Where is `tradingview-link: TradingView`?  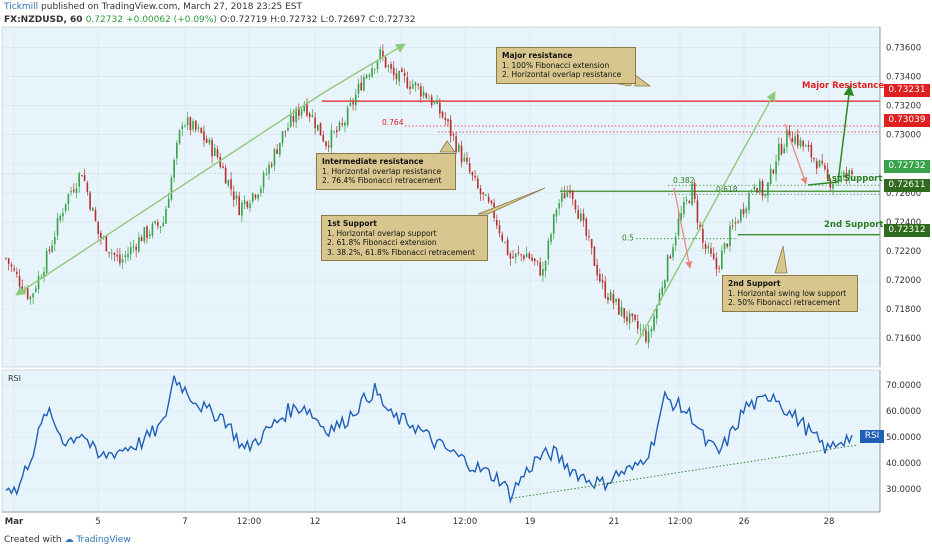 tradingview-link: TradingView is located at coordinates (103, 540).